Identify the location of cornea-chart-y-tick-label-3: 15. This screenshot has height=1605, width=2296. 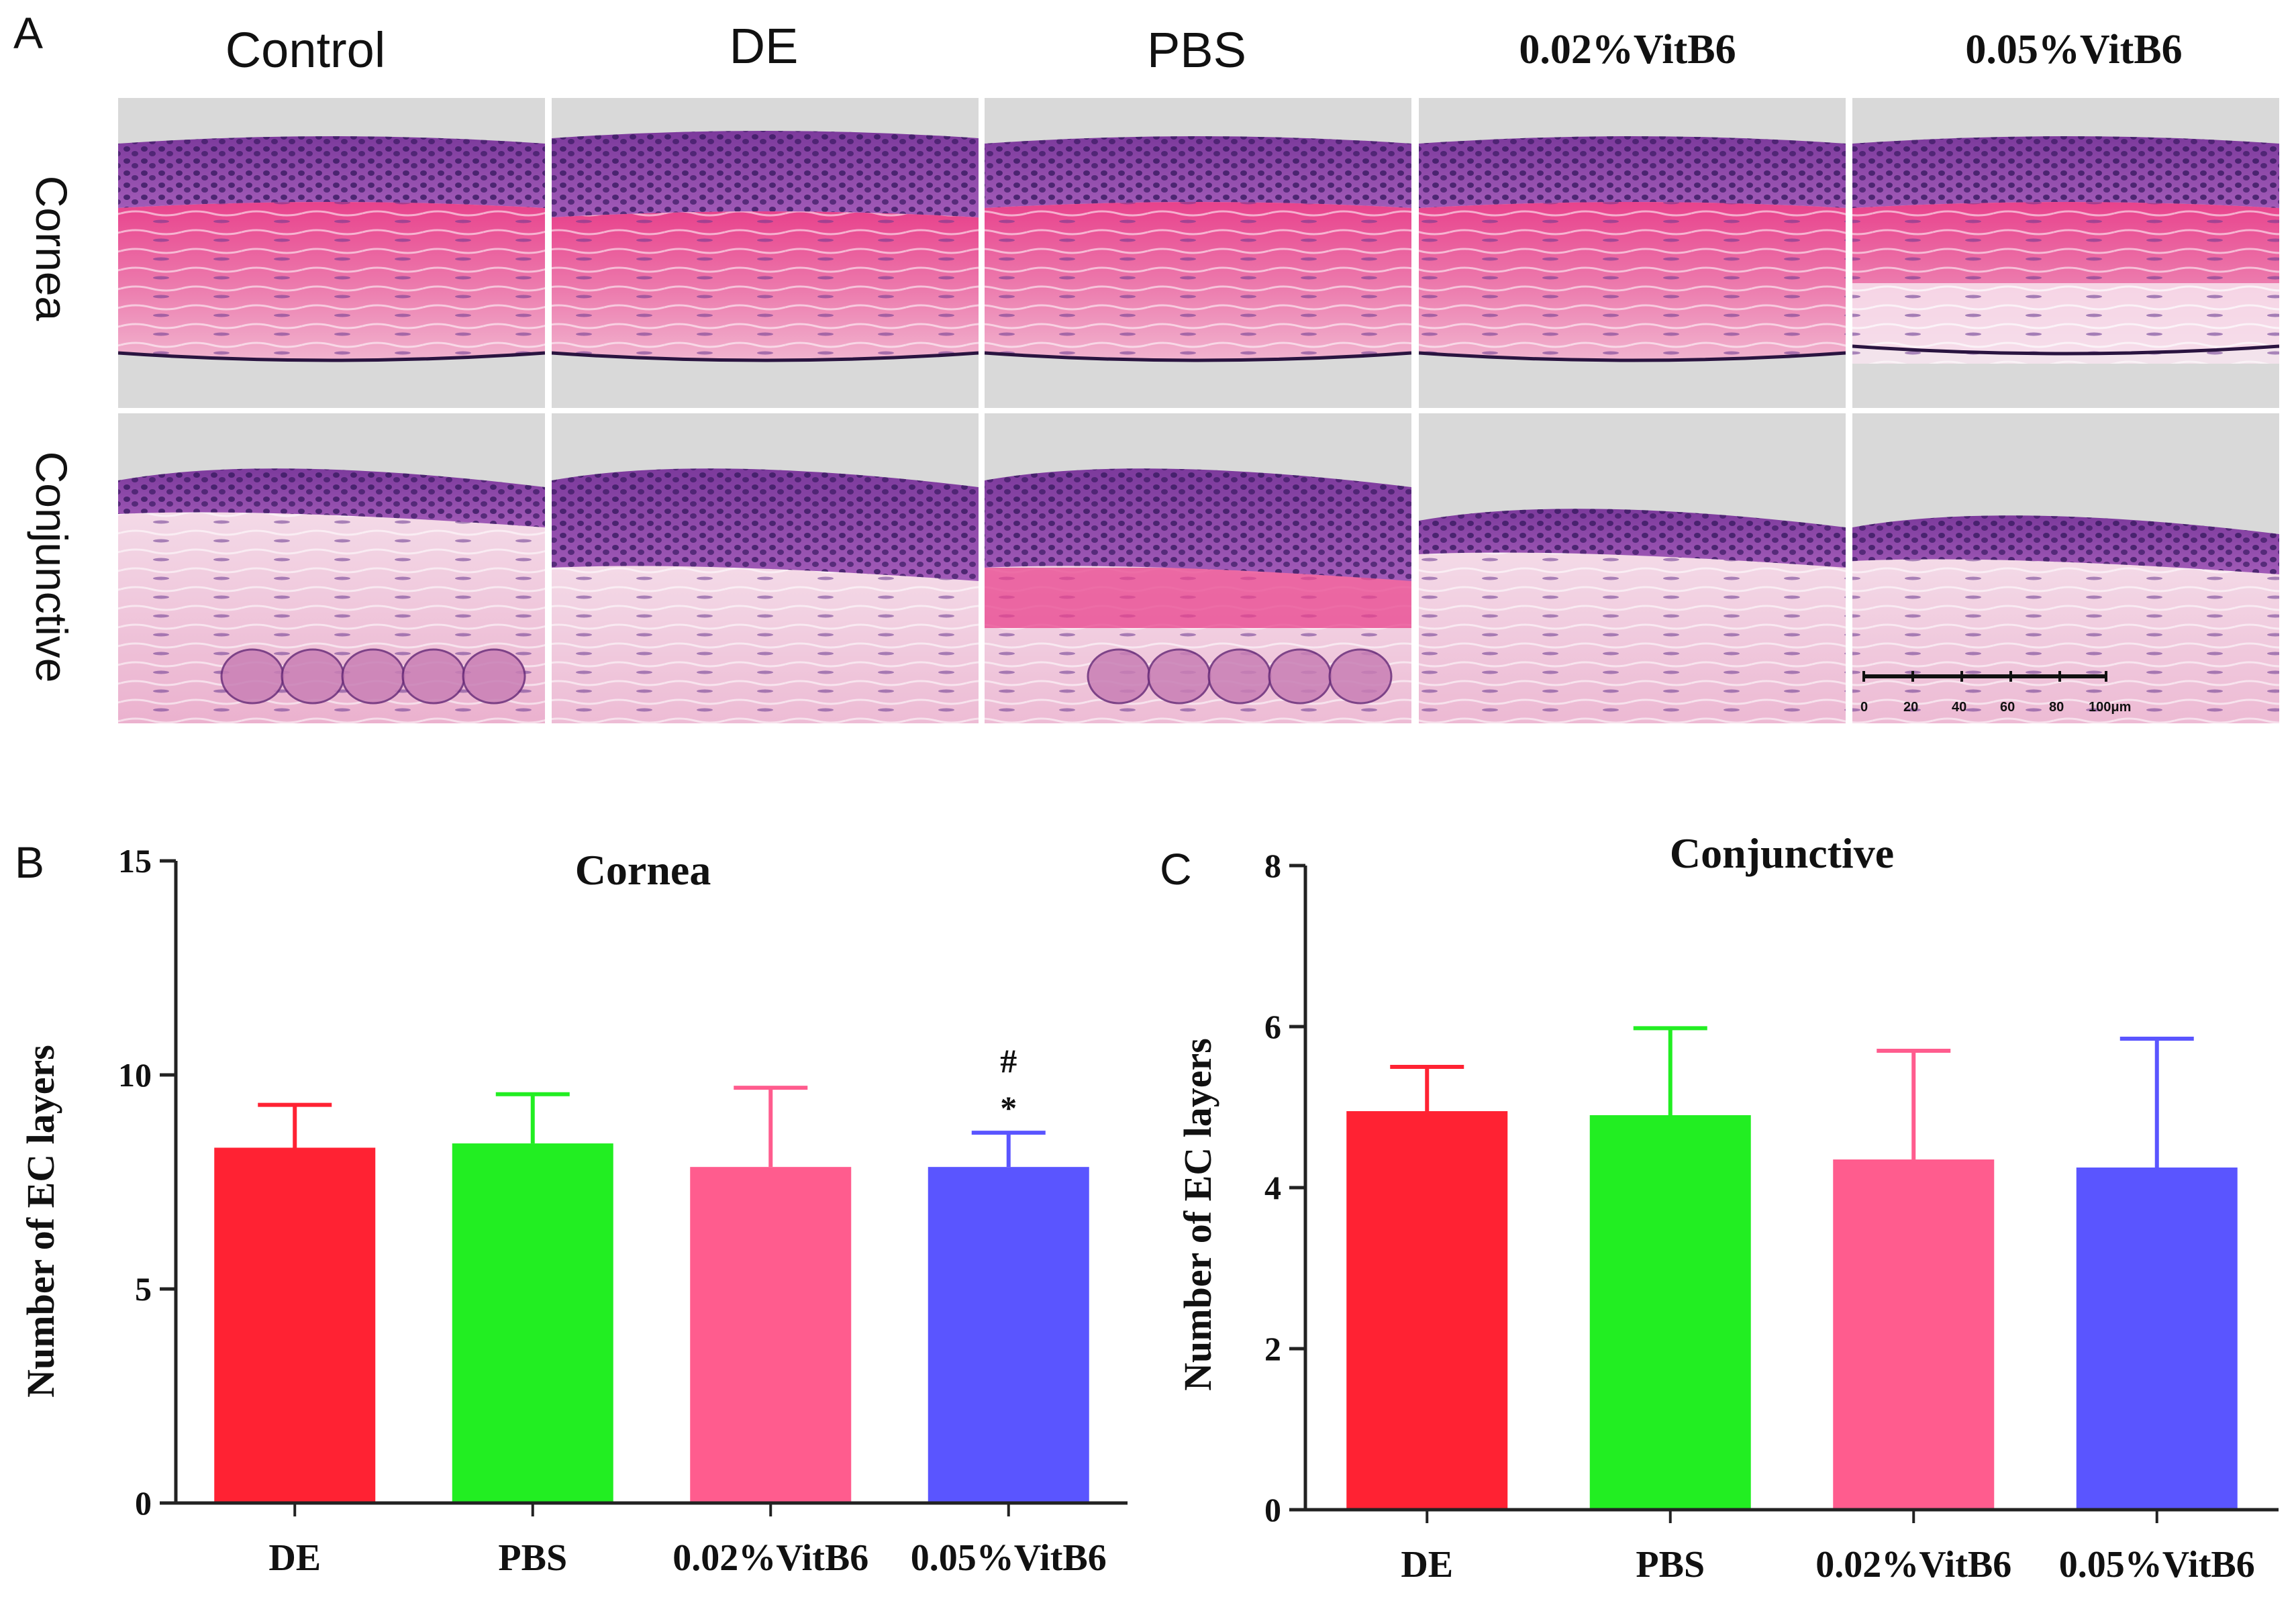
(135, 861).